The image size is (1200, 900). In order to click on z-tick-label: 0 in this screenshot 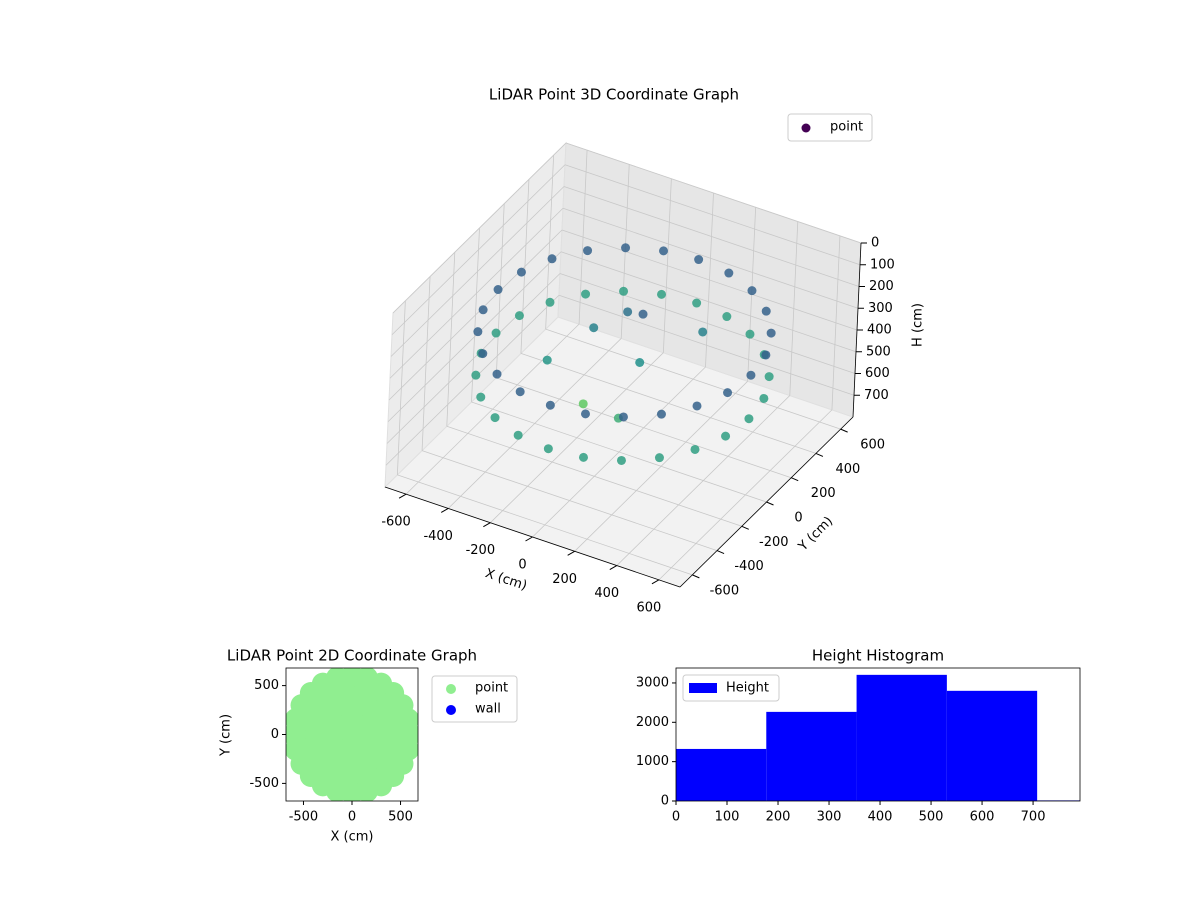, I will do `click(875, 243)`.